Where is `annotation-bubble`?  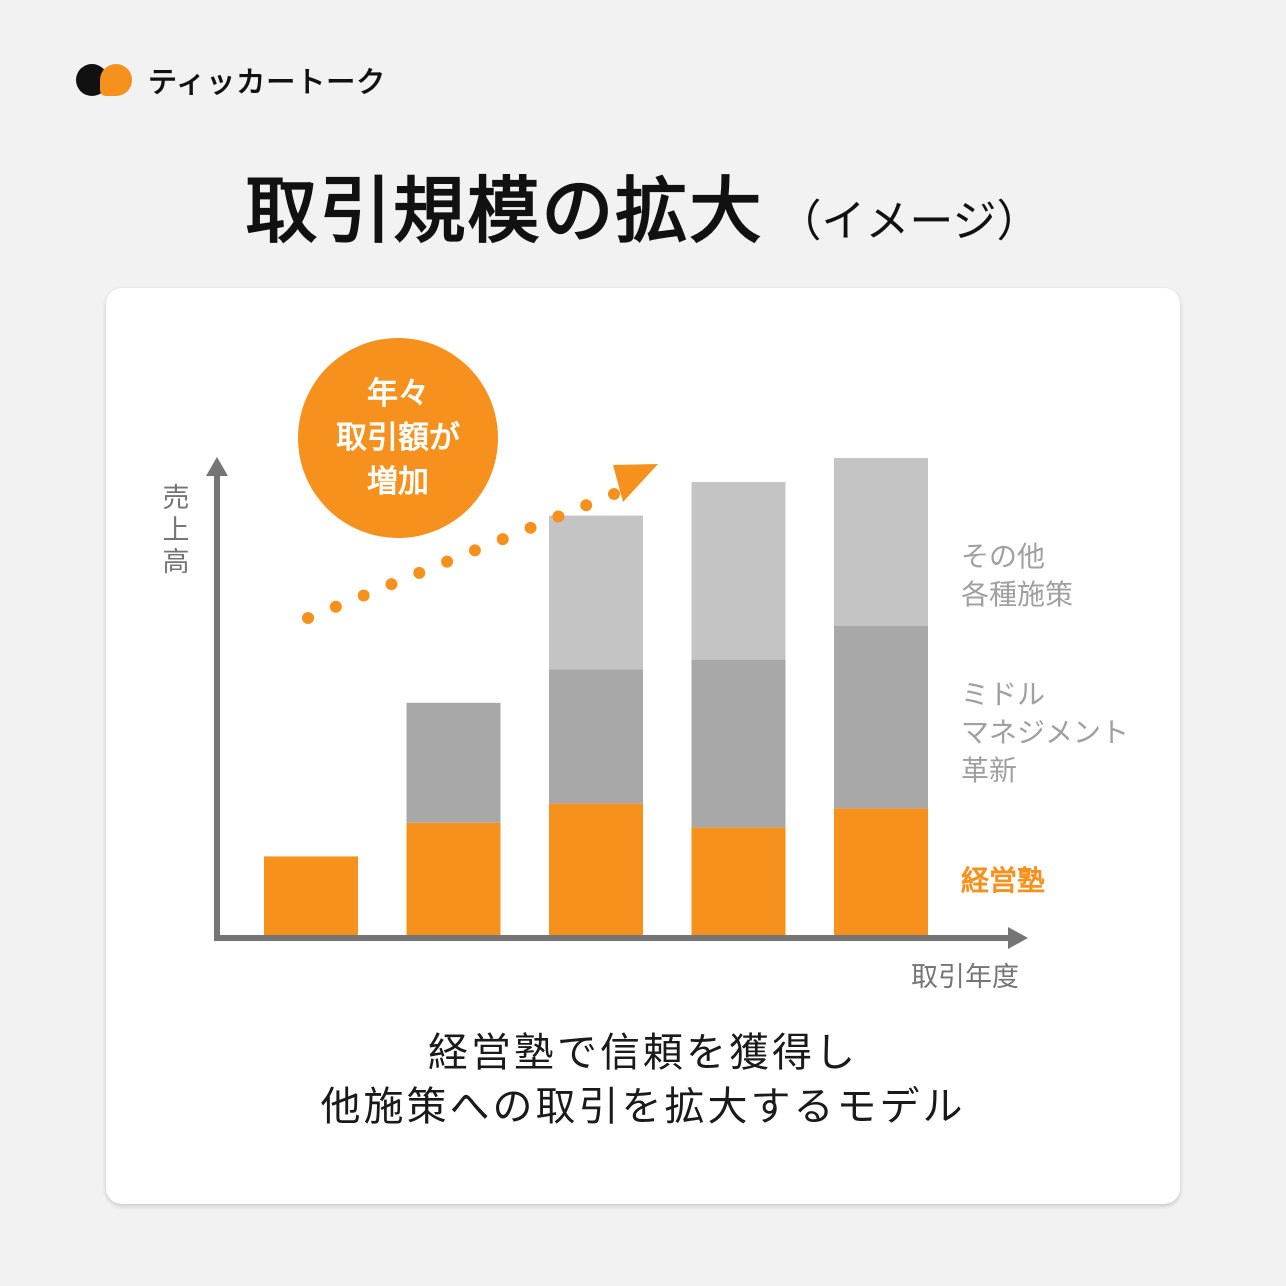
annotation-bubble is located at coordinates (398, 438).